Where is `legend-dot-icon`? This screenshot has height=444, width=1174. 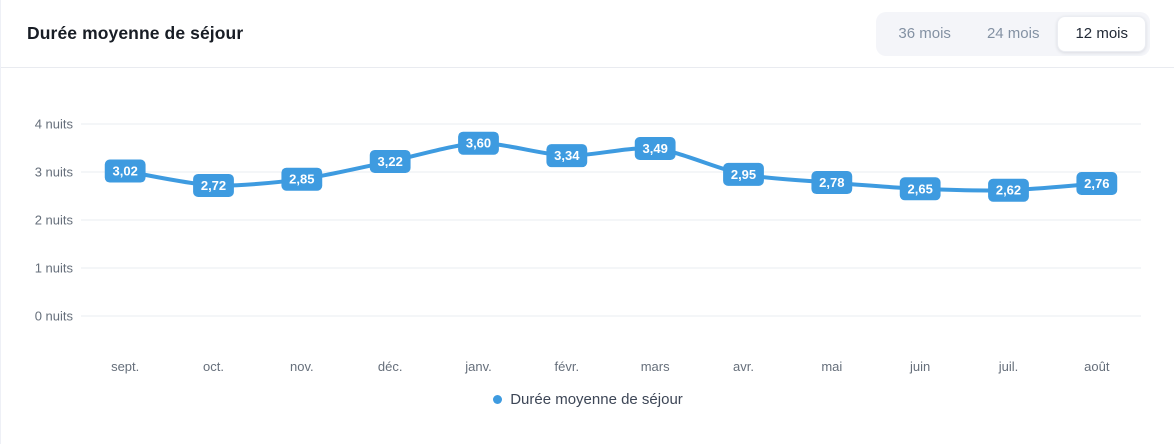
legend-dot-icon is located at coordinates (498, 399).